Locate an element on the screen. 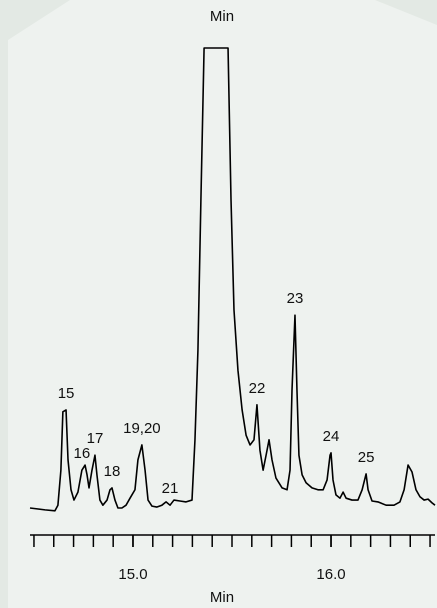 This screenshot has height=608, width=437. peak-label: 23 is located at coordinates (295, 298).